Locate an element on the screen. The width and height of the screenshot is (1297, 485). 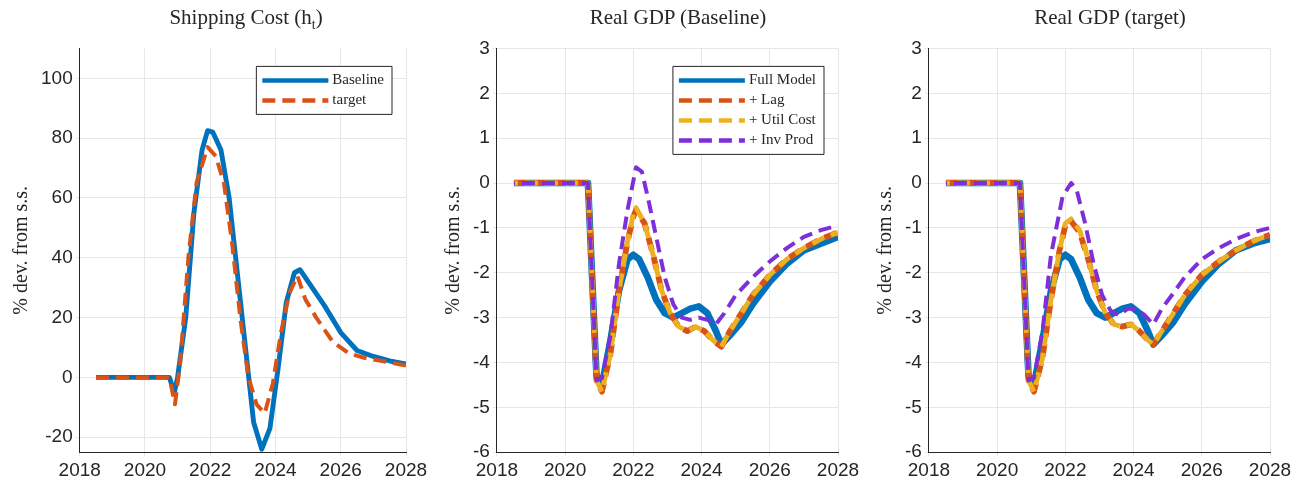
legend-label: target is located at coordinates (350, 99).